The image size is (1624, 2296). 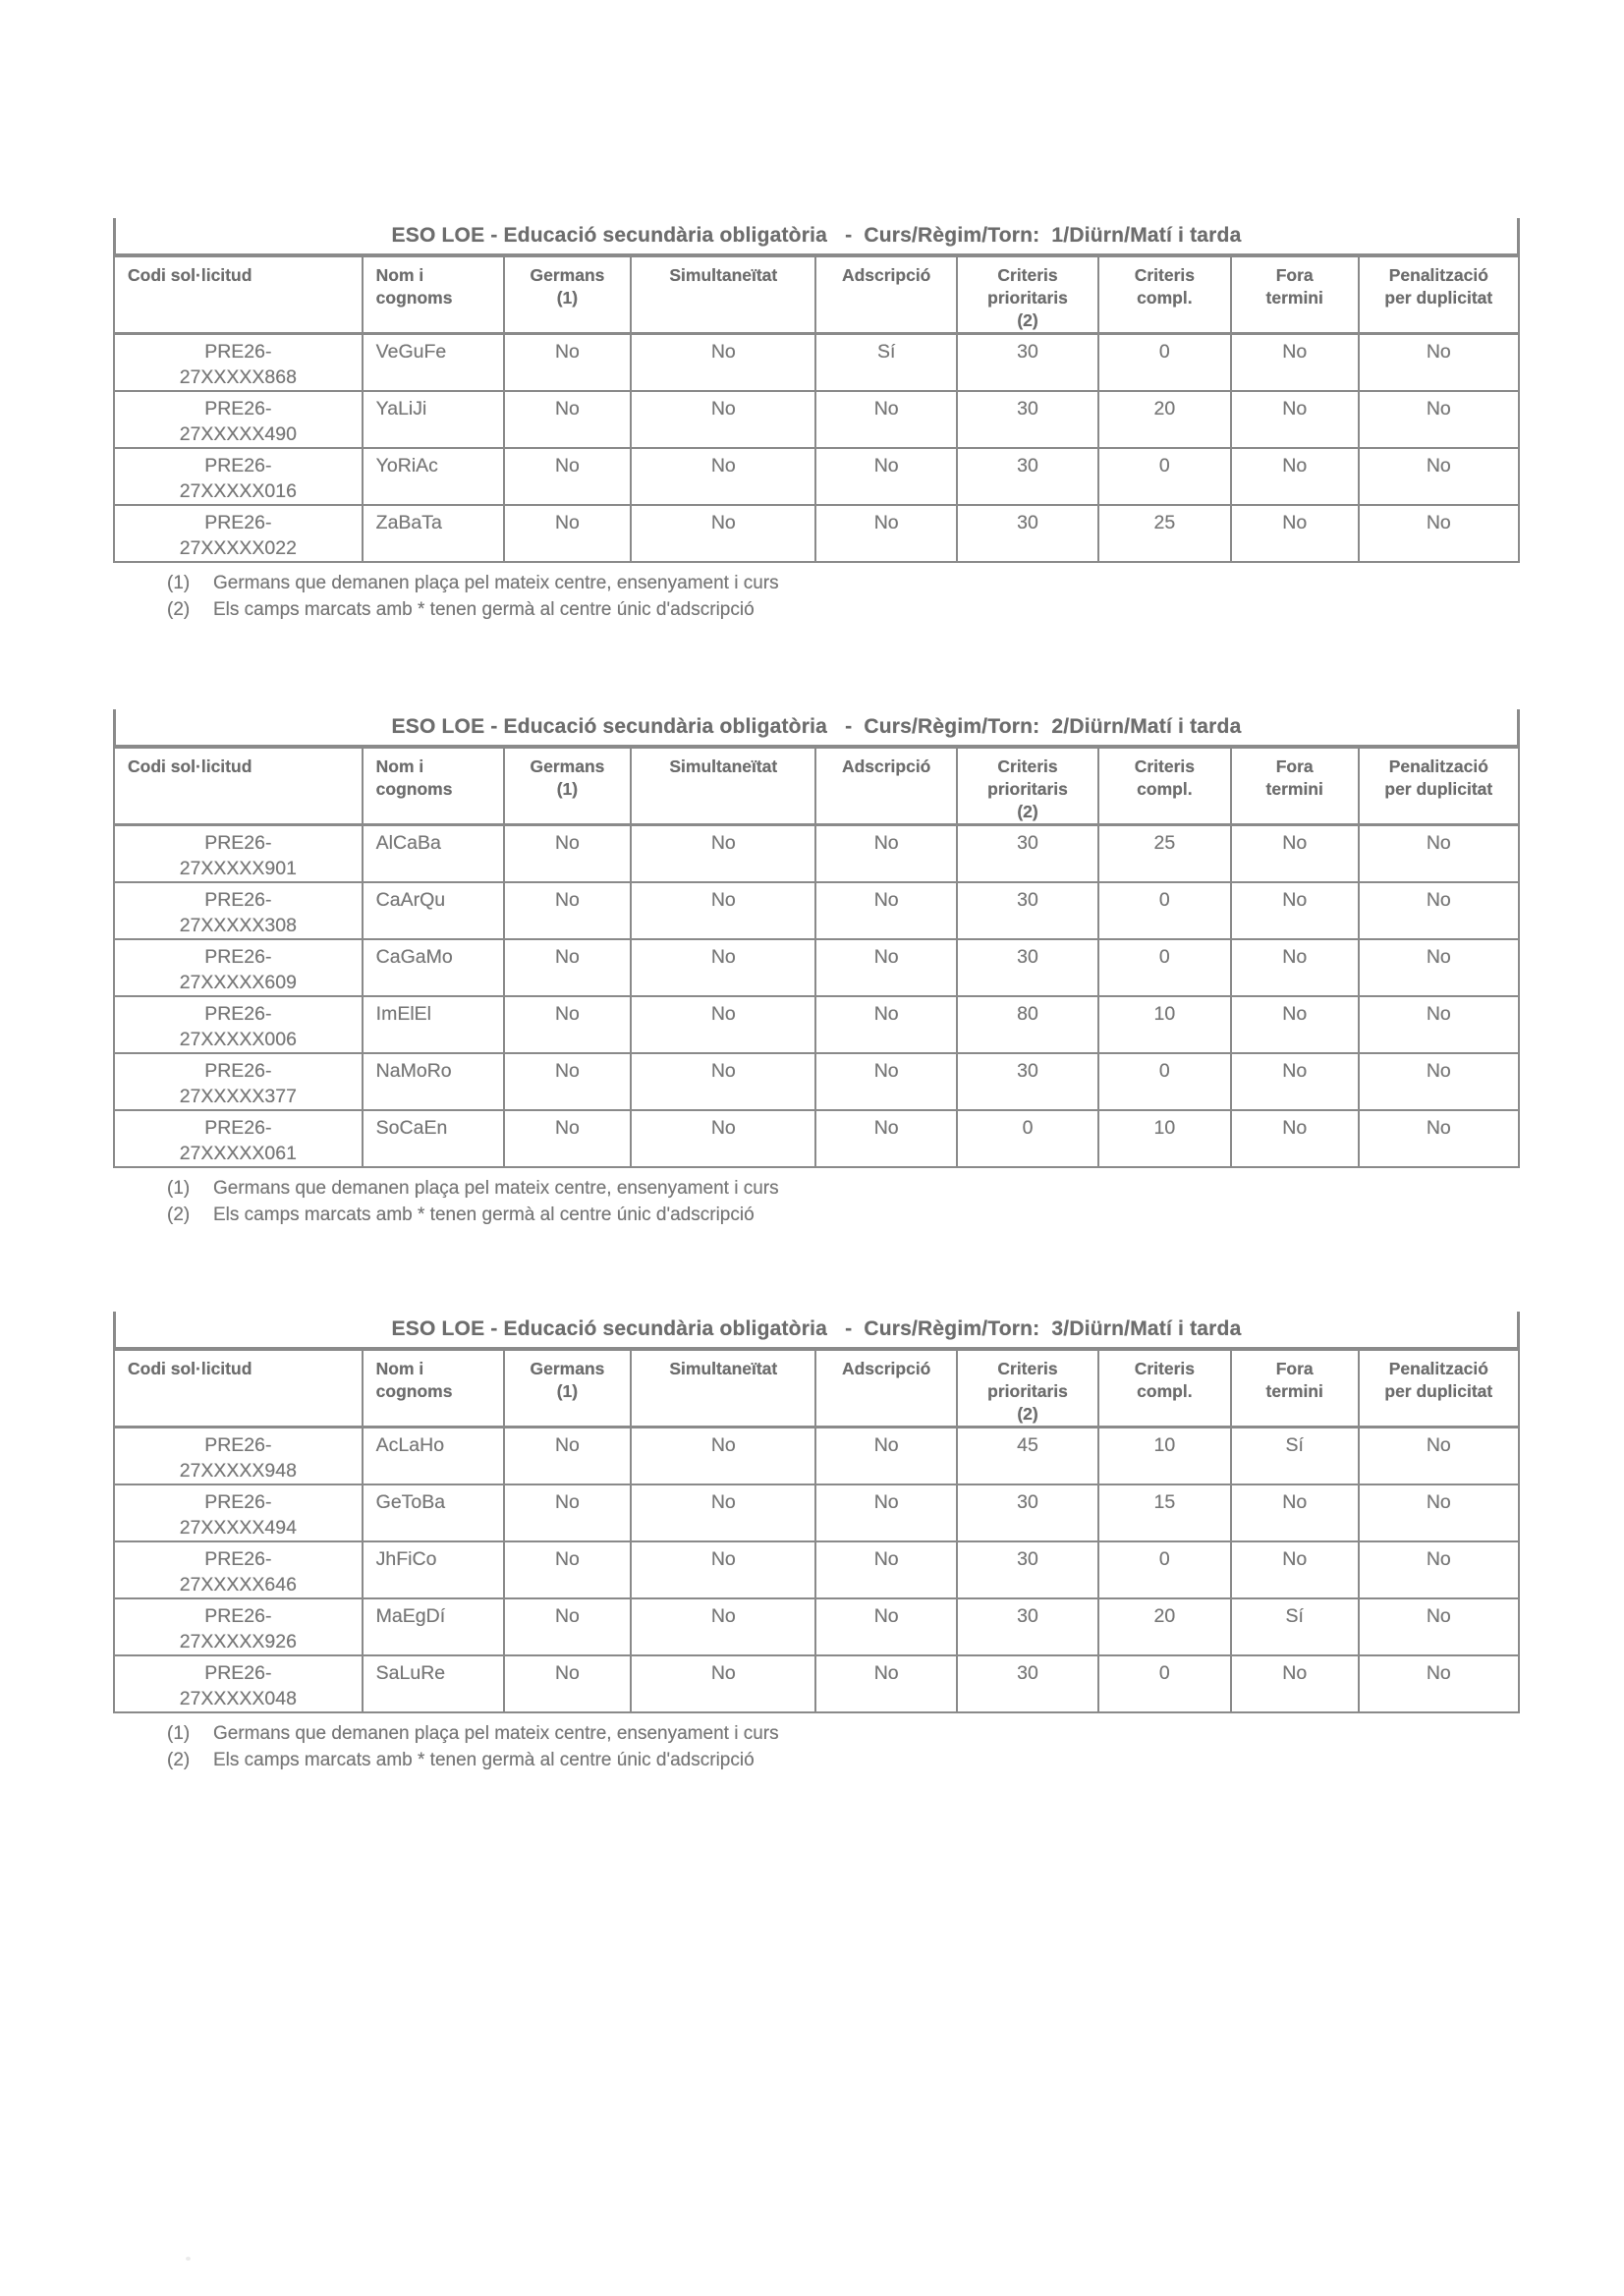 I want to click on table-row: PRE26- 27XXXXX006 ImElEl No No No 80 10 No No, so click(x=817, y=1024).